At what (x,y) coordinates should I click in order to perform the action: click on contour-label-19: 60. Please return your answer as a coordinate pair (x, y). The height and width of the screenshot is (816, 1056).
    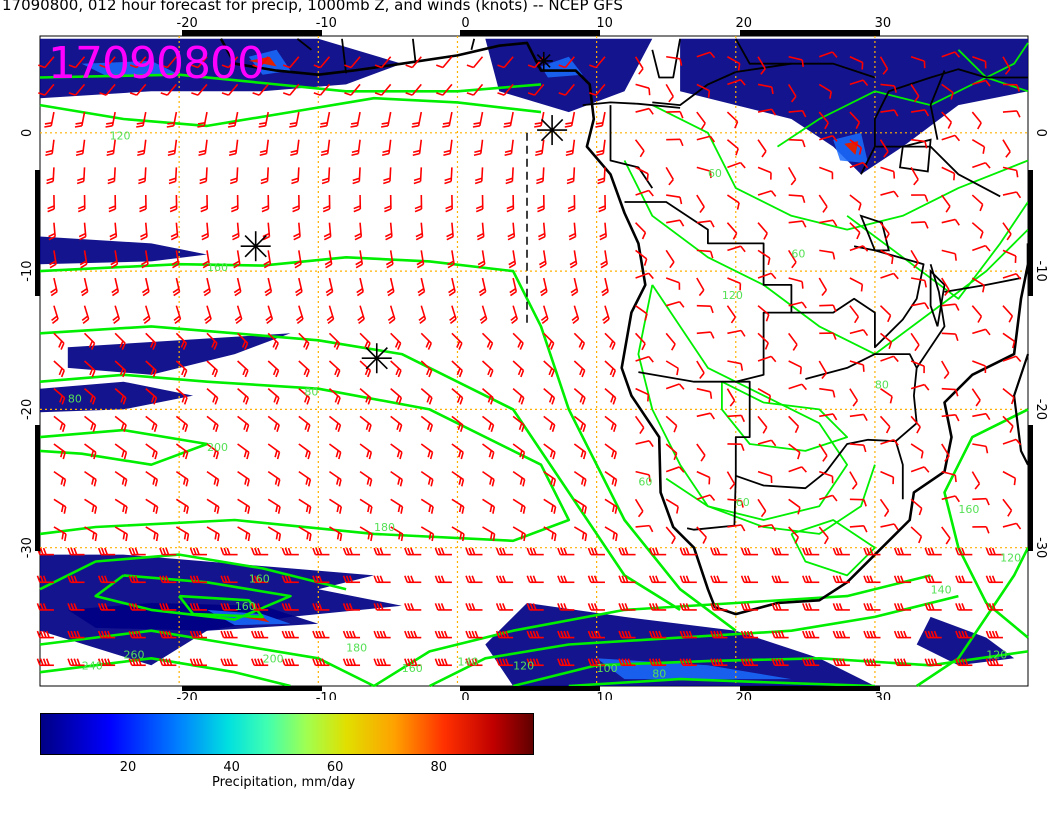
    Looking at the image, I should click on (743, 502).